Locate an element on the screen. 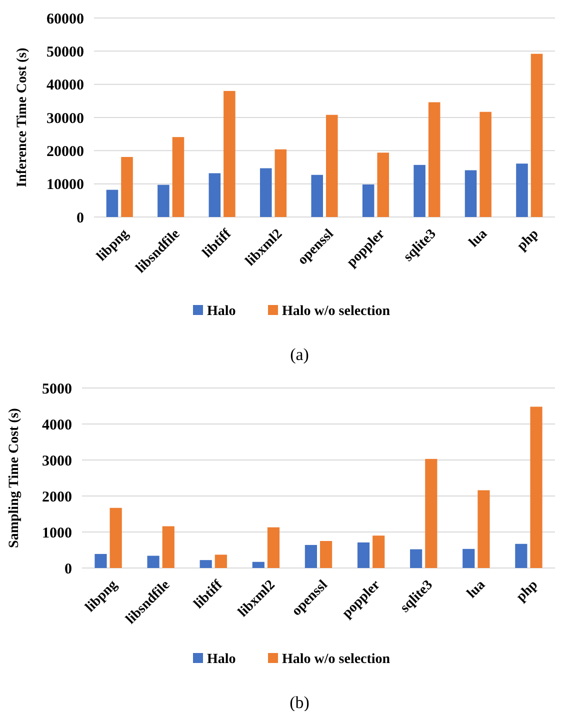  y-tick-label: 1000 is located at coordinates (57, 533).